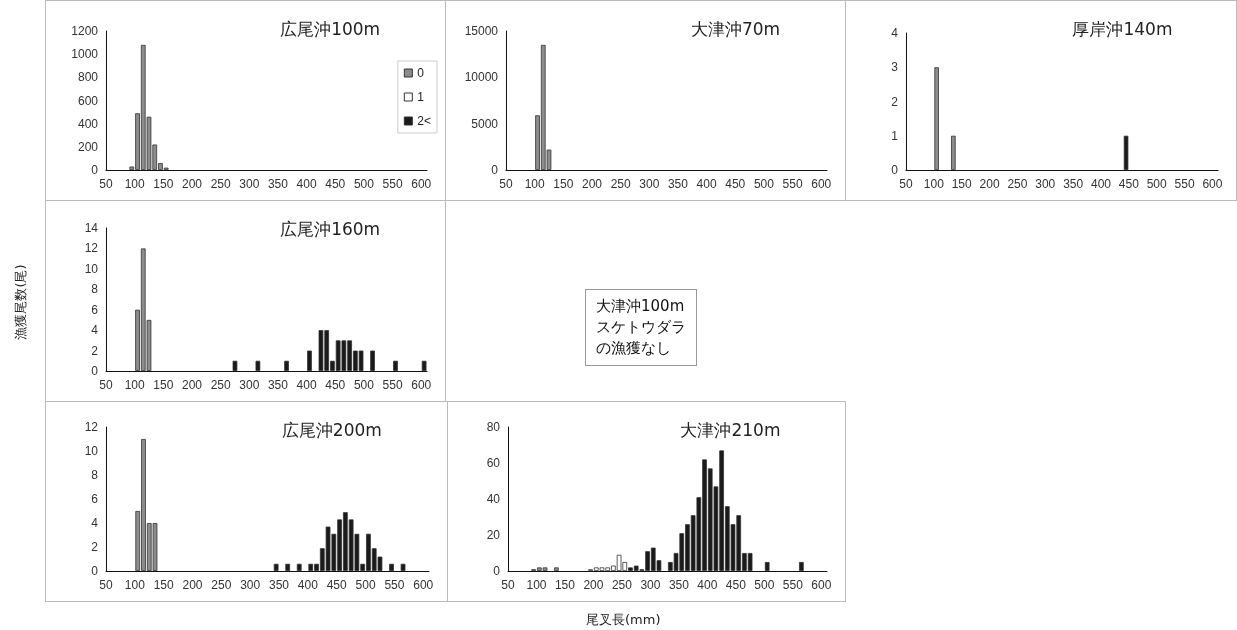 The height and width of the screenshot is (630, 1237). What do you see at coordinates (88, 146) in the screenshot?
I see `y-tick-label: 200` at bounding box center [88, 146].